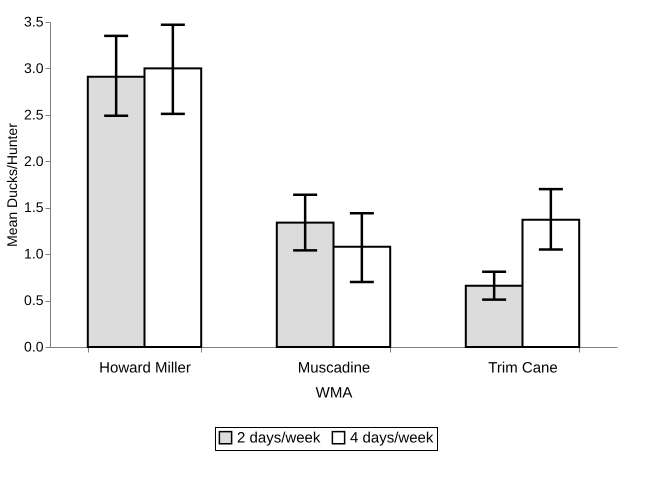 This screenshot has height=479, width=665. I want to click on x-tick-label: Howard Miller, so click(145, 368).